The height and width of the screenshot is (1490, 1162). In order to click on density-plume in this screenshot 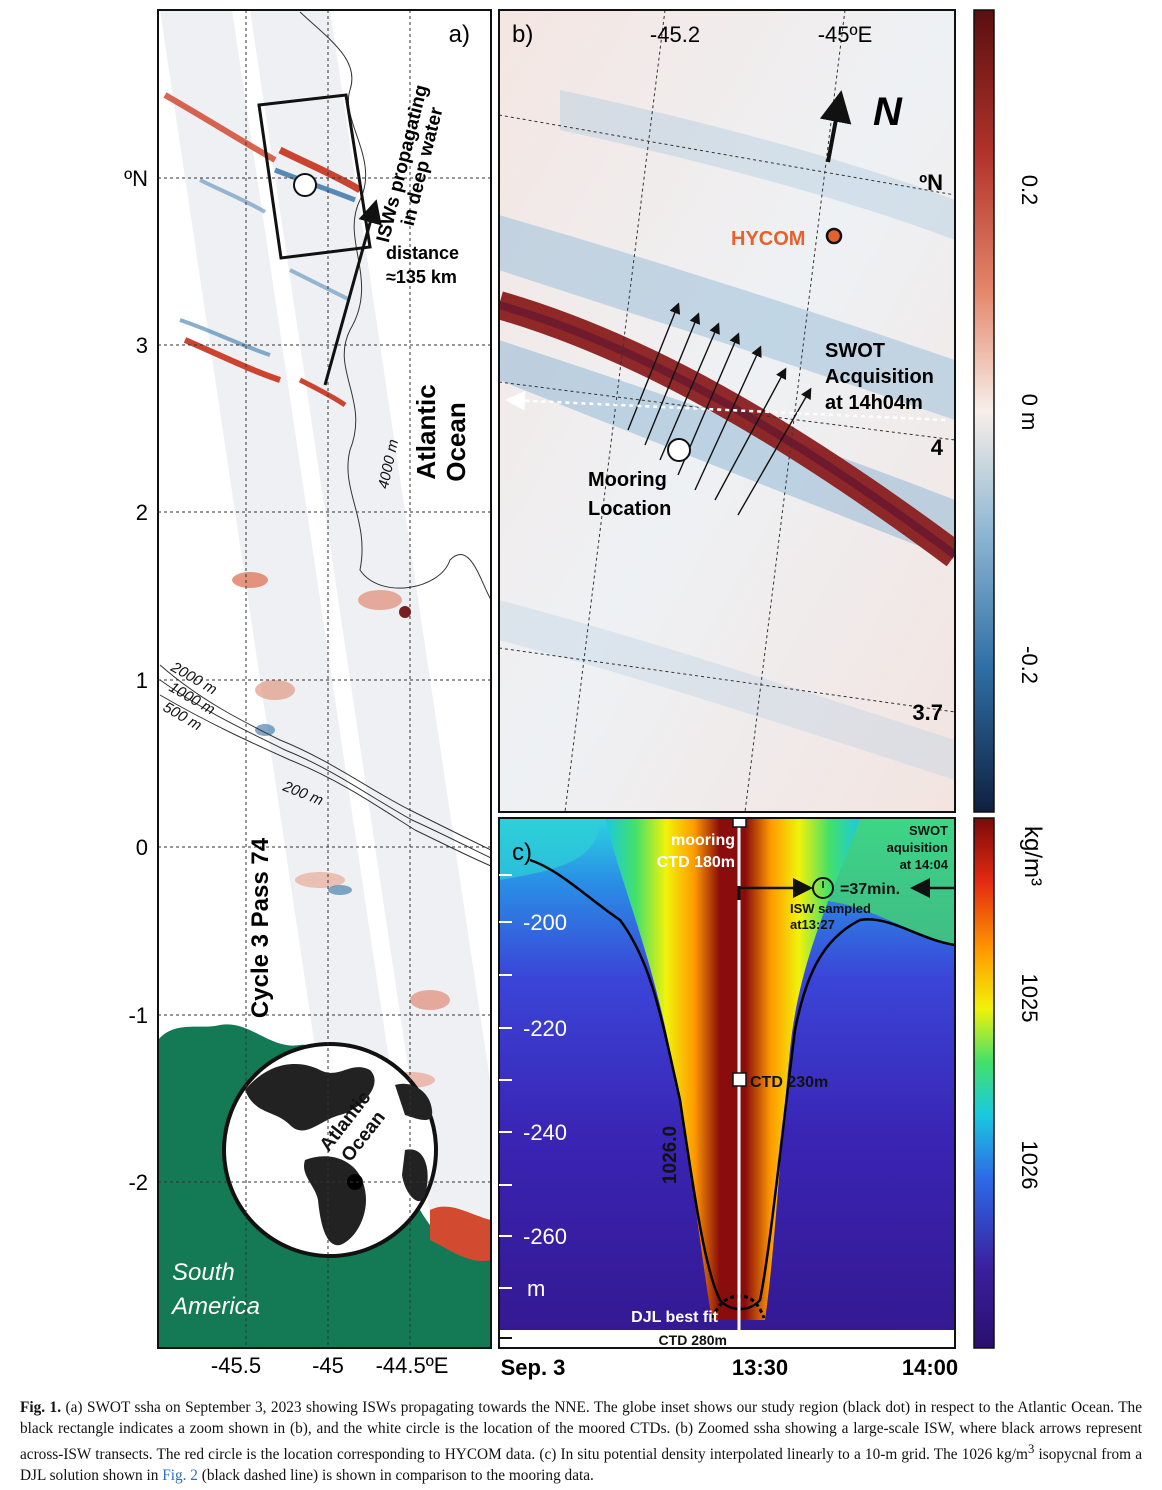, I will do `click(732, 1069)`.